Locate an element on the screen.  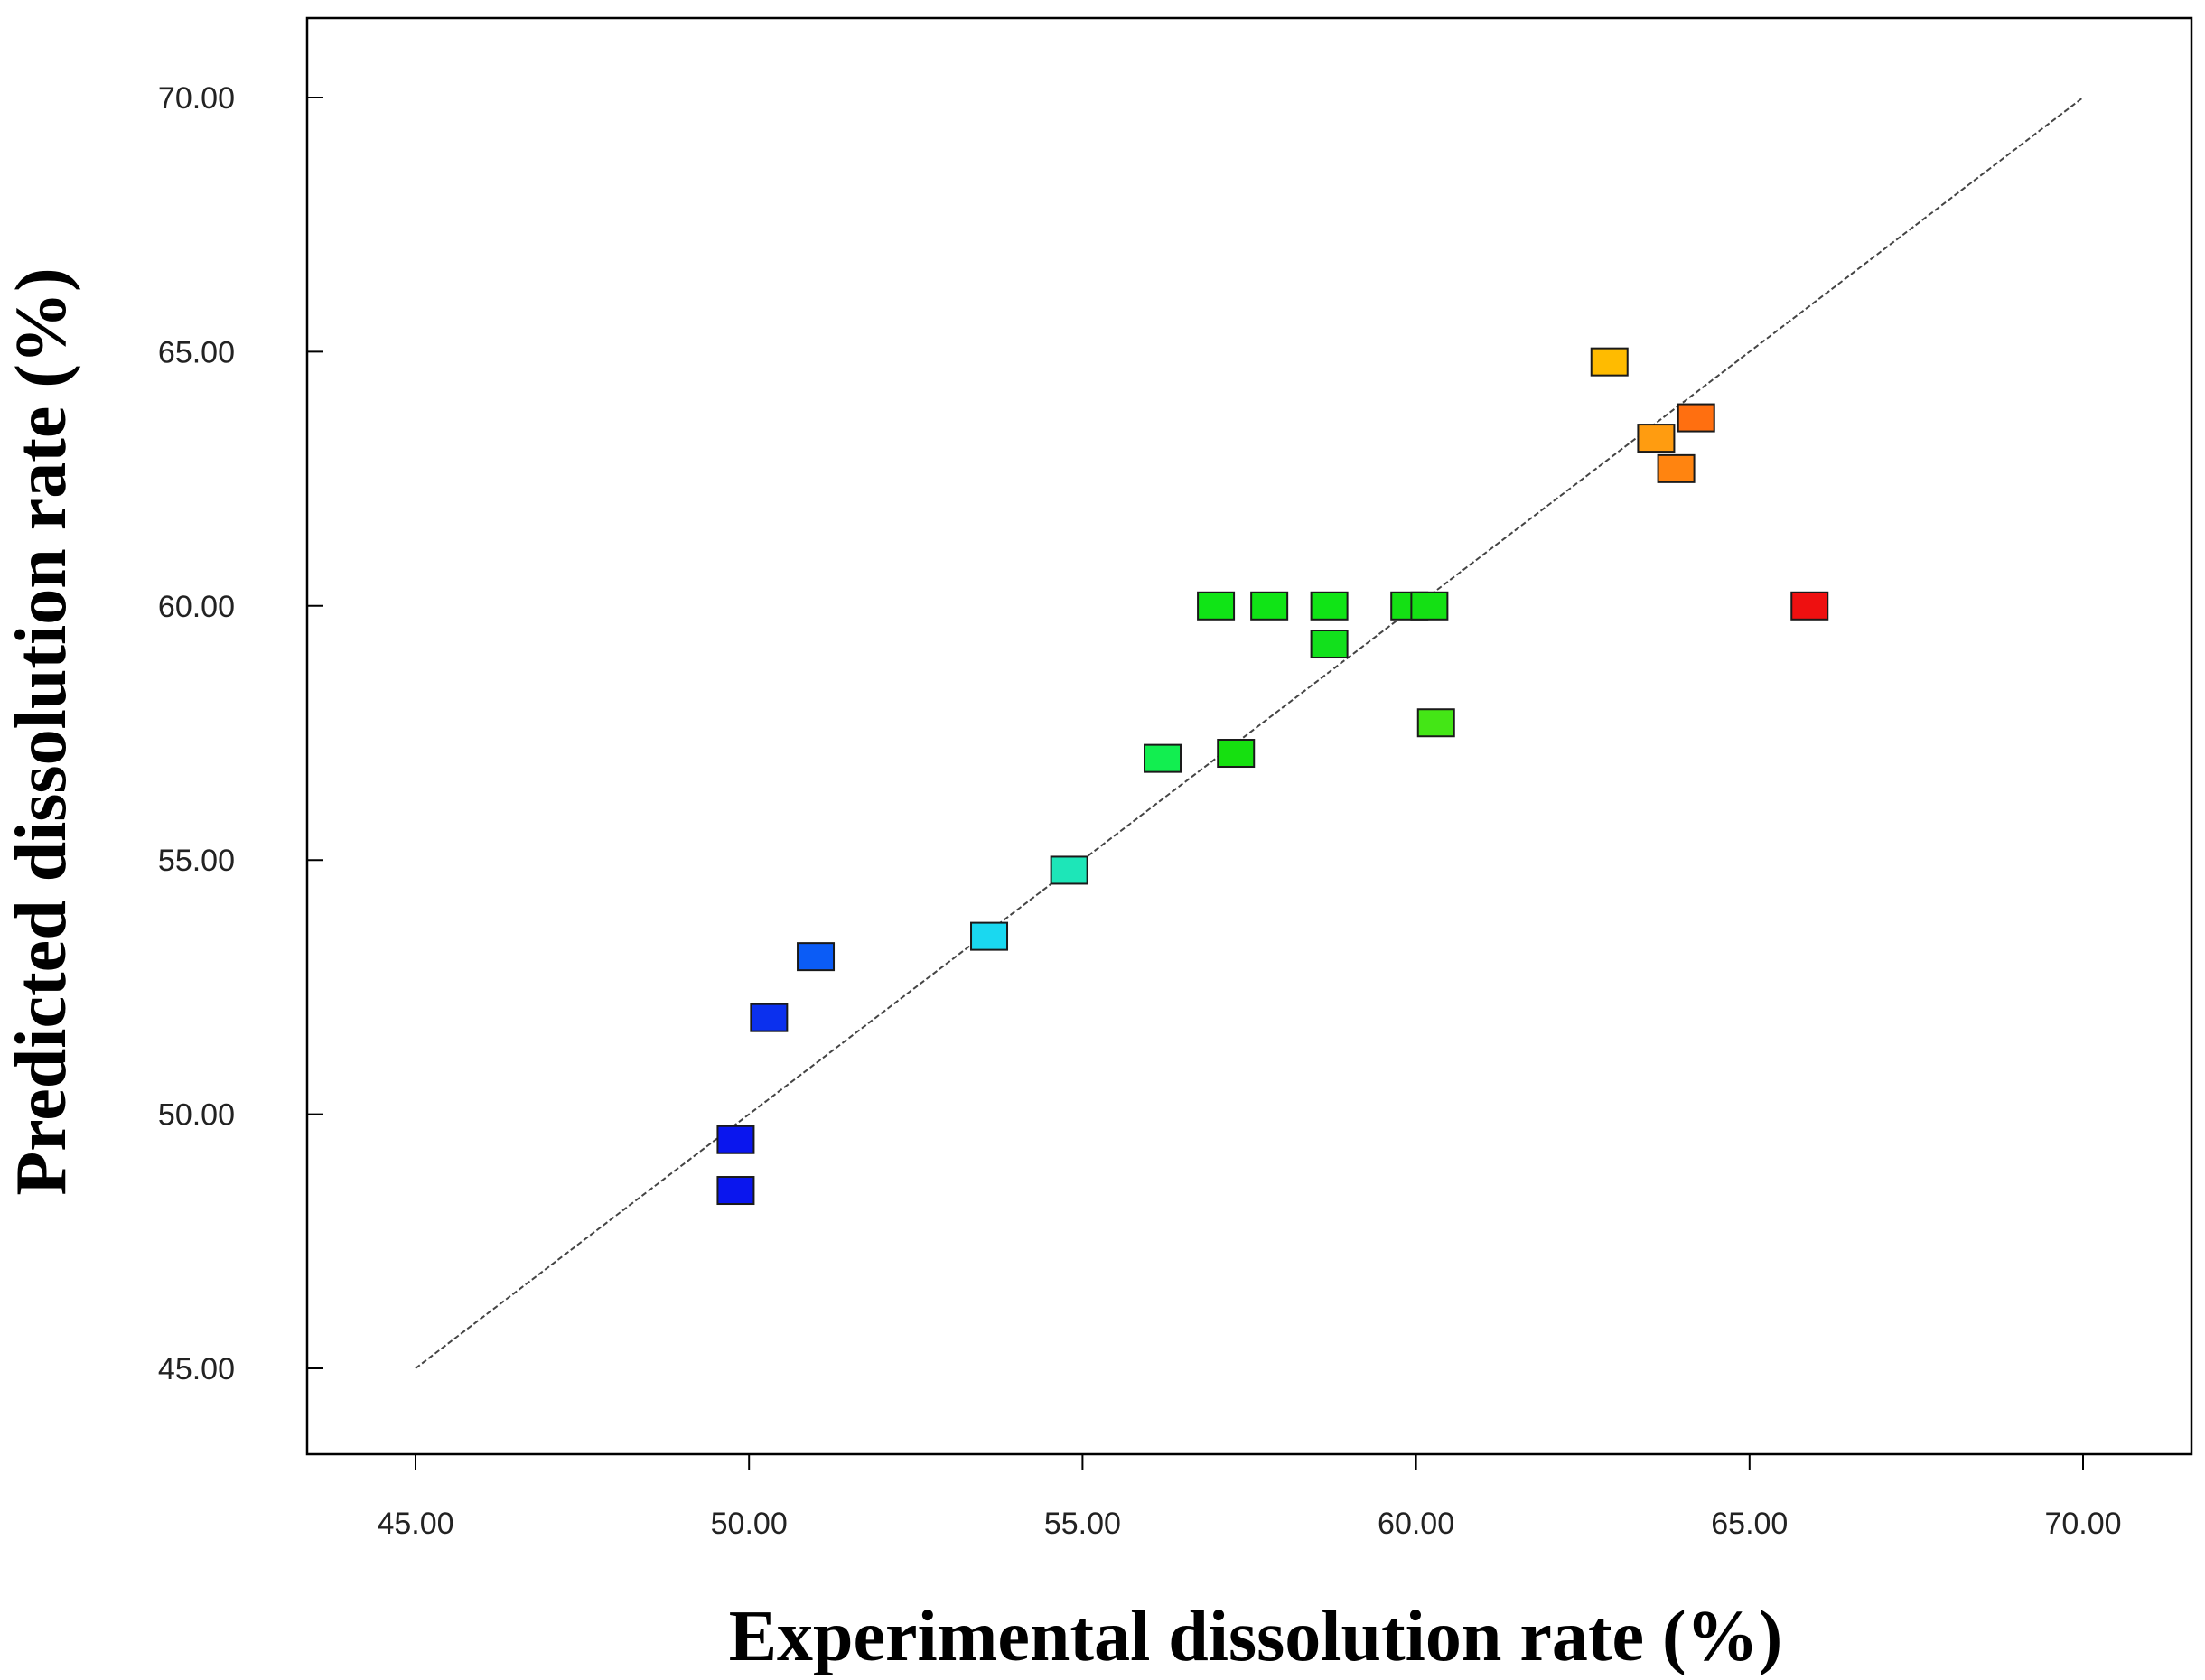
x-tick-label: 50.00 is located at coordinates (749, 1524).